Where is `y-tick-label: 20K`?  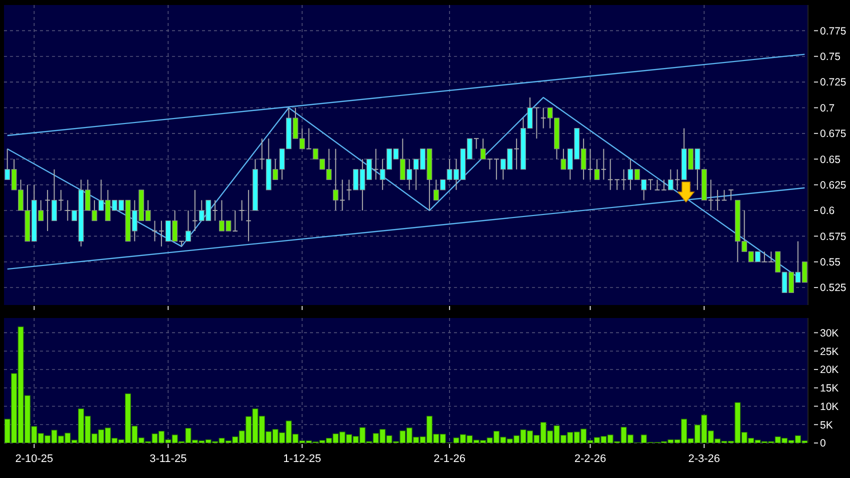 y-tick-label: 20K is located at coordinates (829, 370).